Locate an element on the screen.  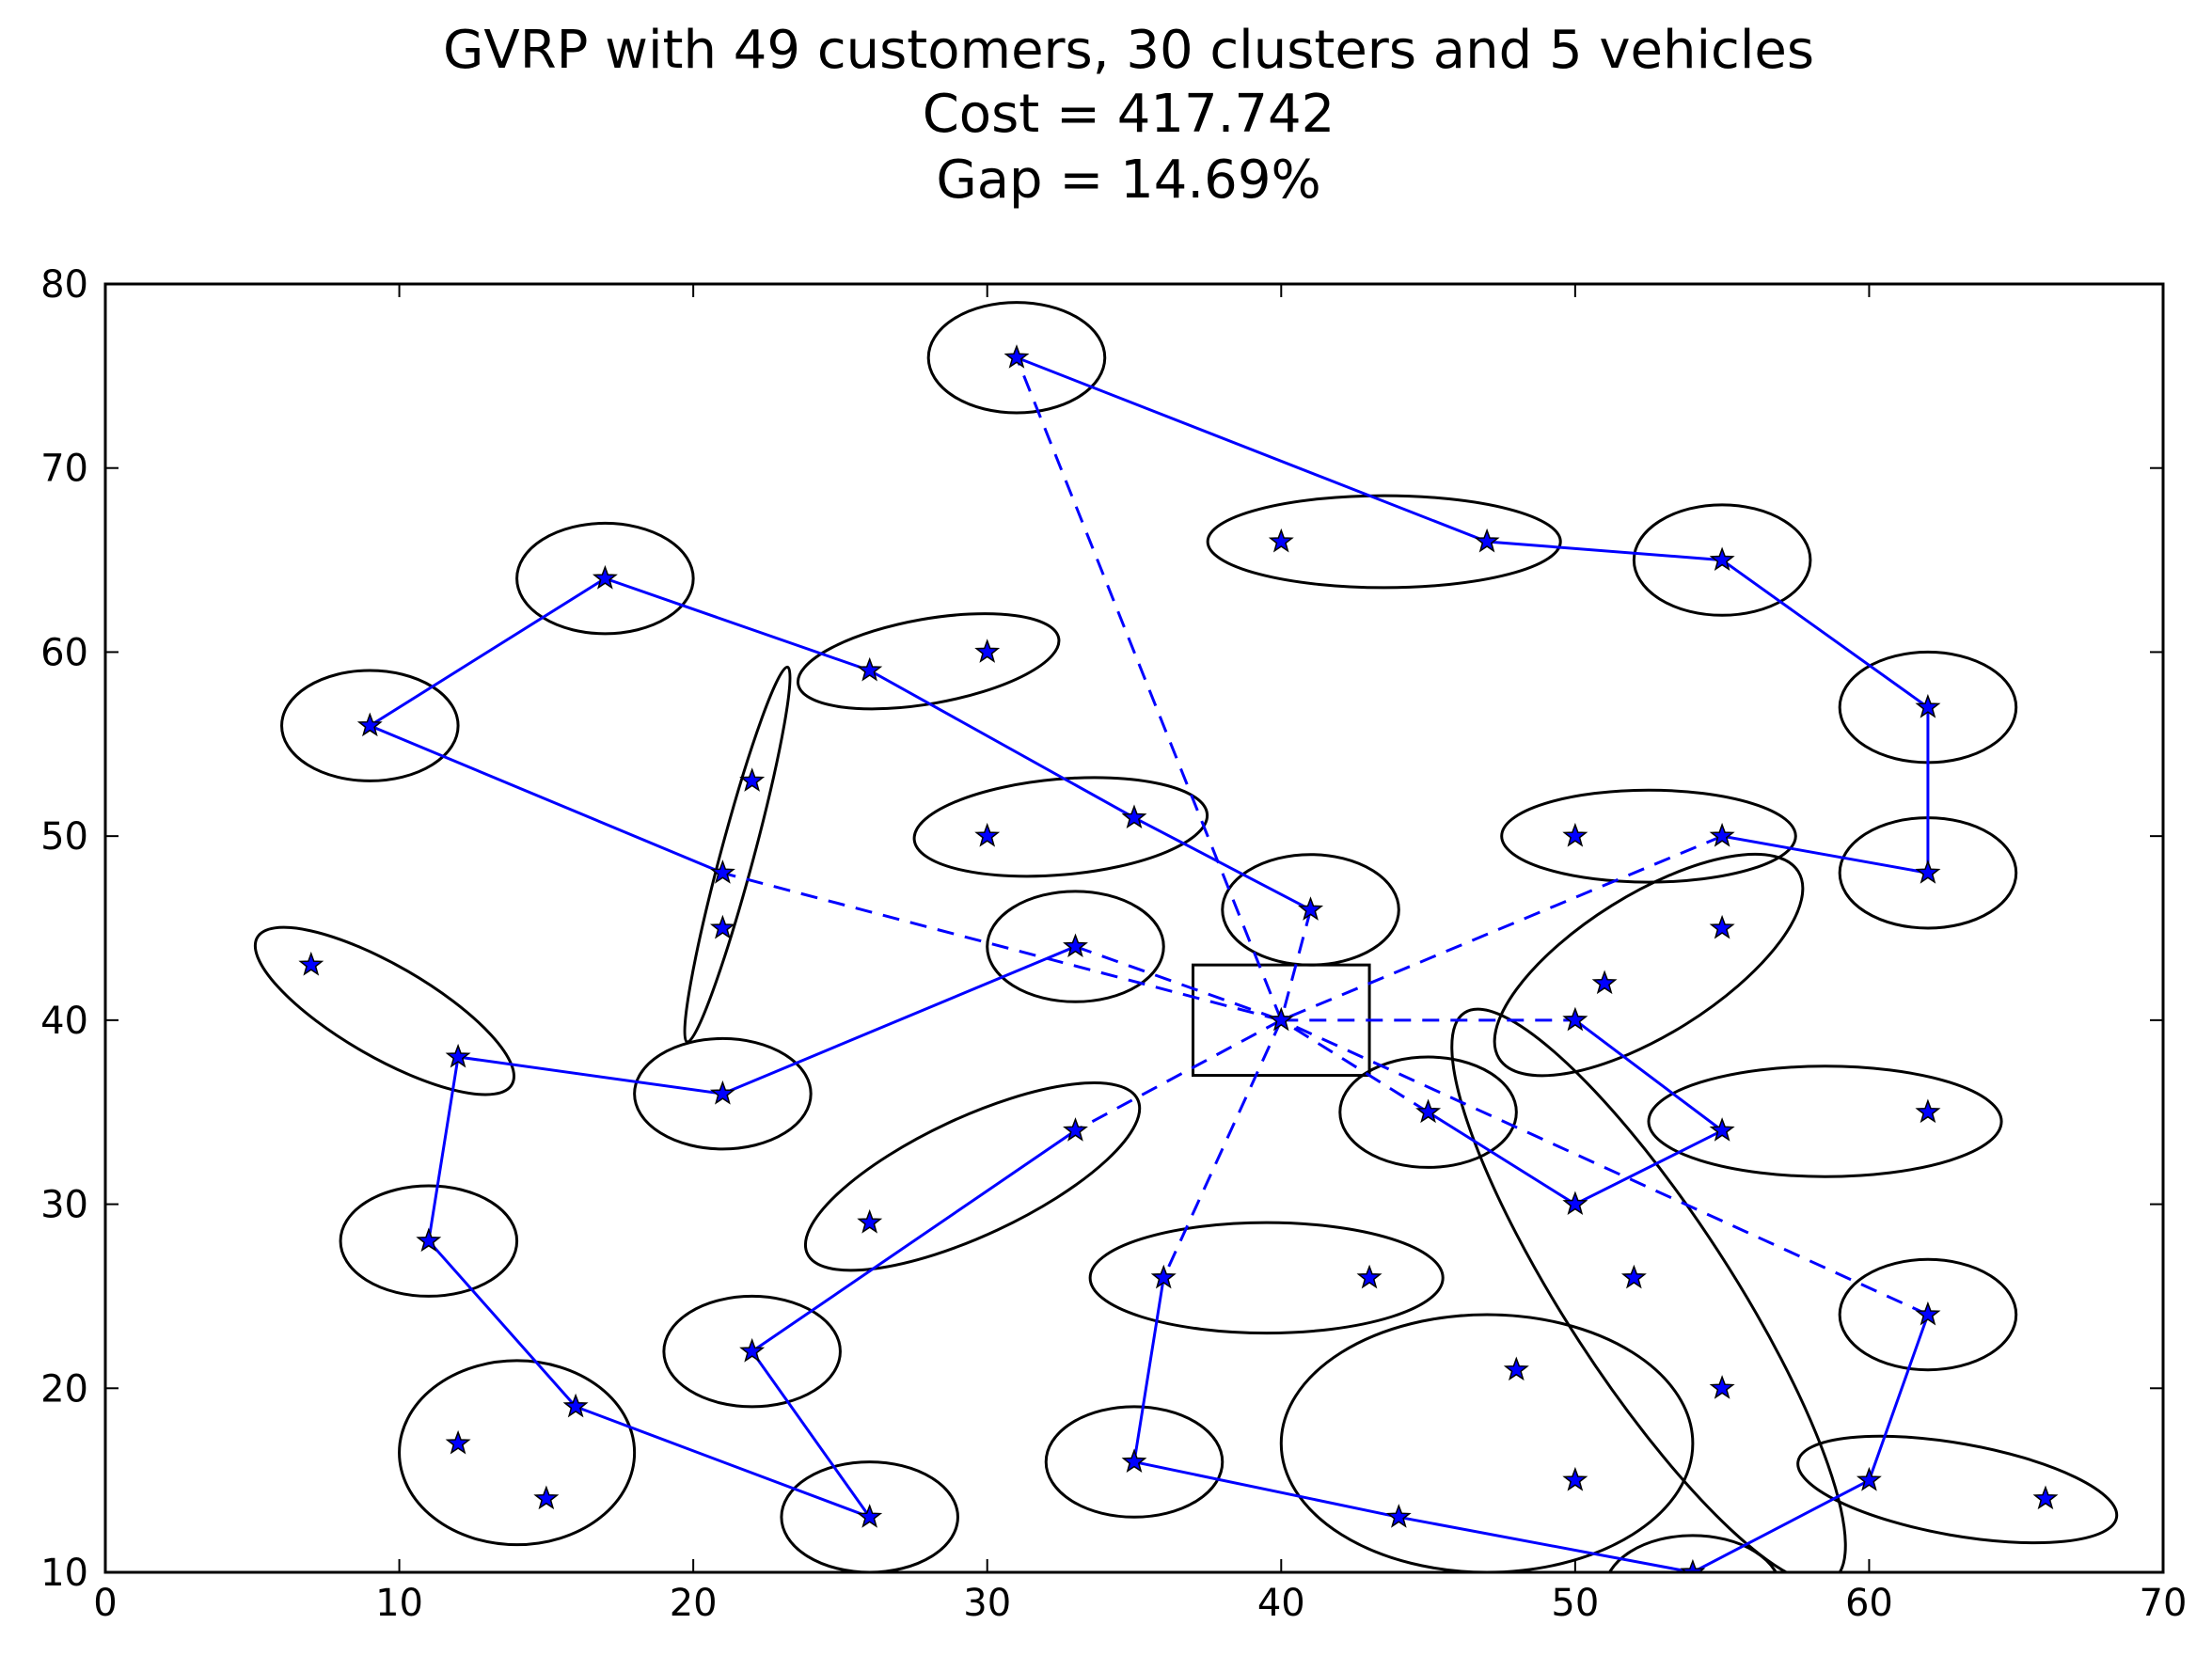
x-tick-label: 0 is located at coordinates (105, 1603).